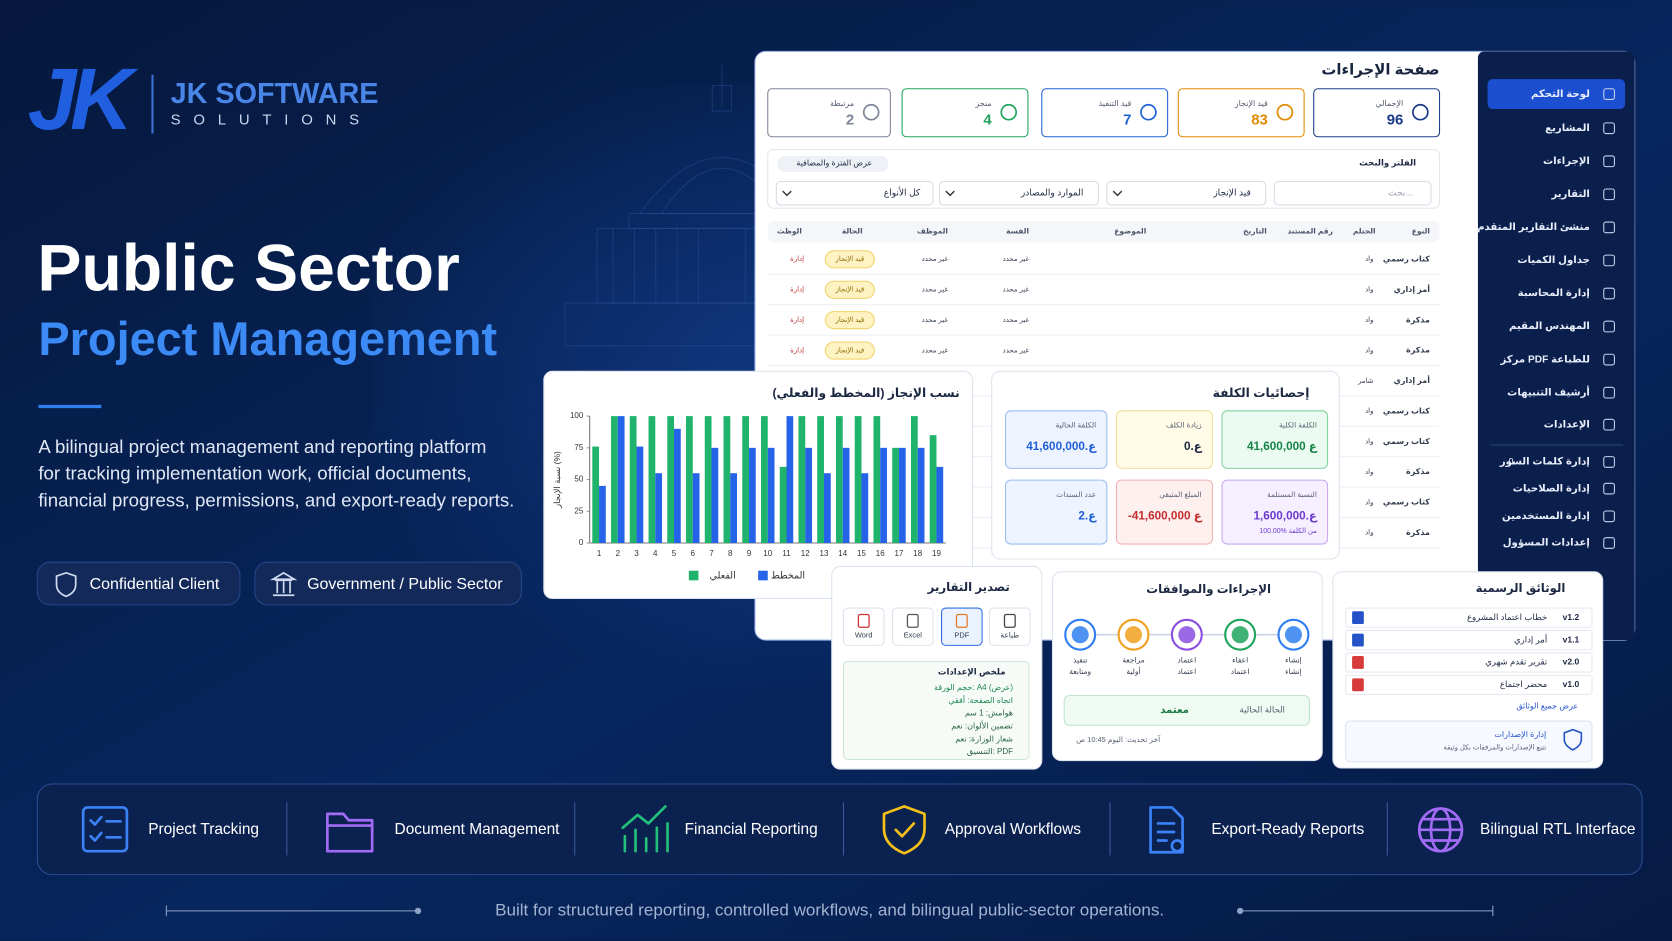  I want to click on filter-select, so click(854, 193).